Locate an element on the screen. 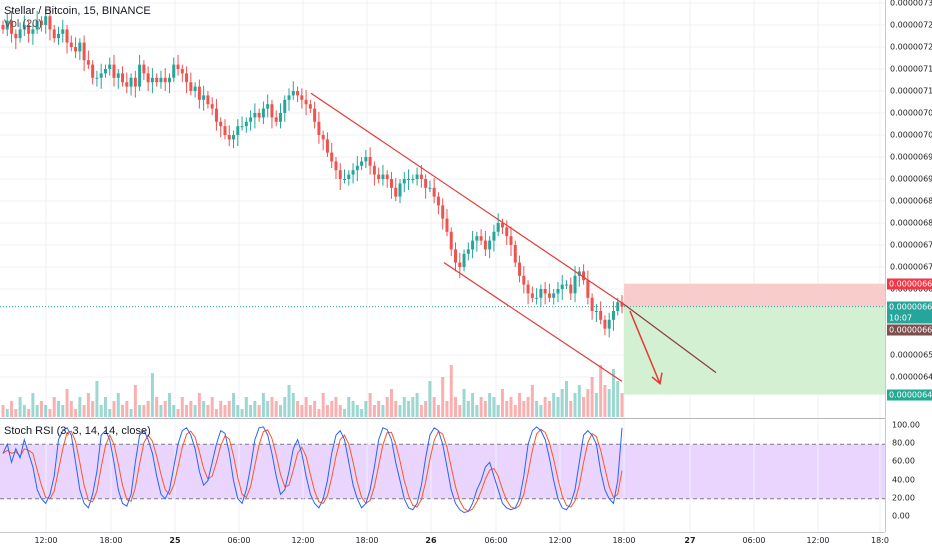 This screenshot has height=551, width=932. price-tick-label: 0.00000725 is located at coordinates (911, 25).